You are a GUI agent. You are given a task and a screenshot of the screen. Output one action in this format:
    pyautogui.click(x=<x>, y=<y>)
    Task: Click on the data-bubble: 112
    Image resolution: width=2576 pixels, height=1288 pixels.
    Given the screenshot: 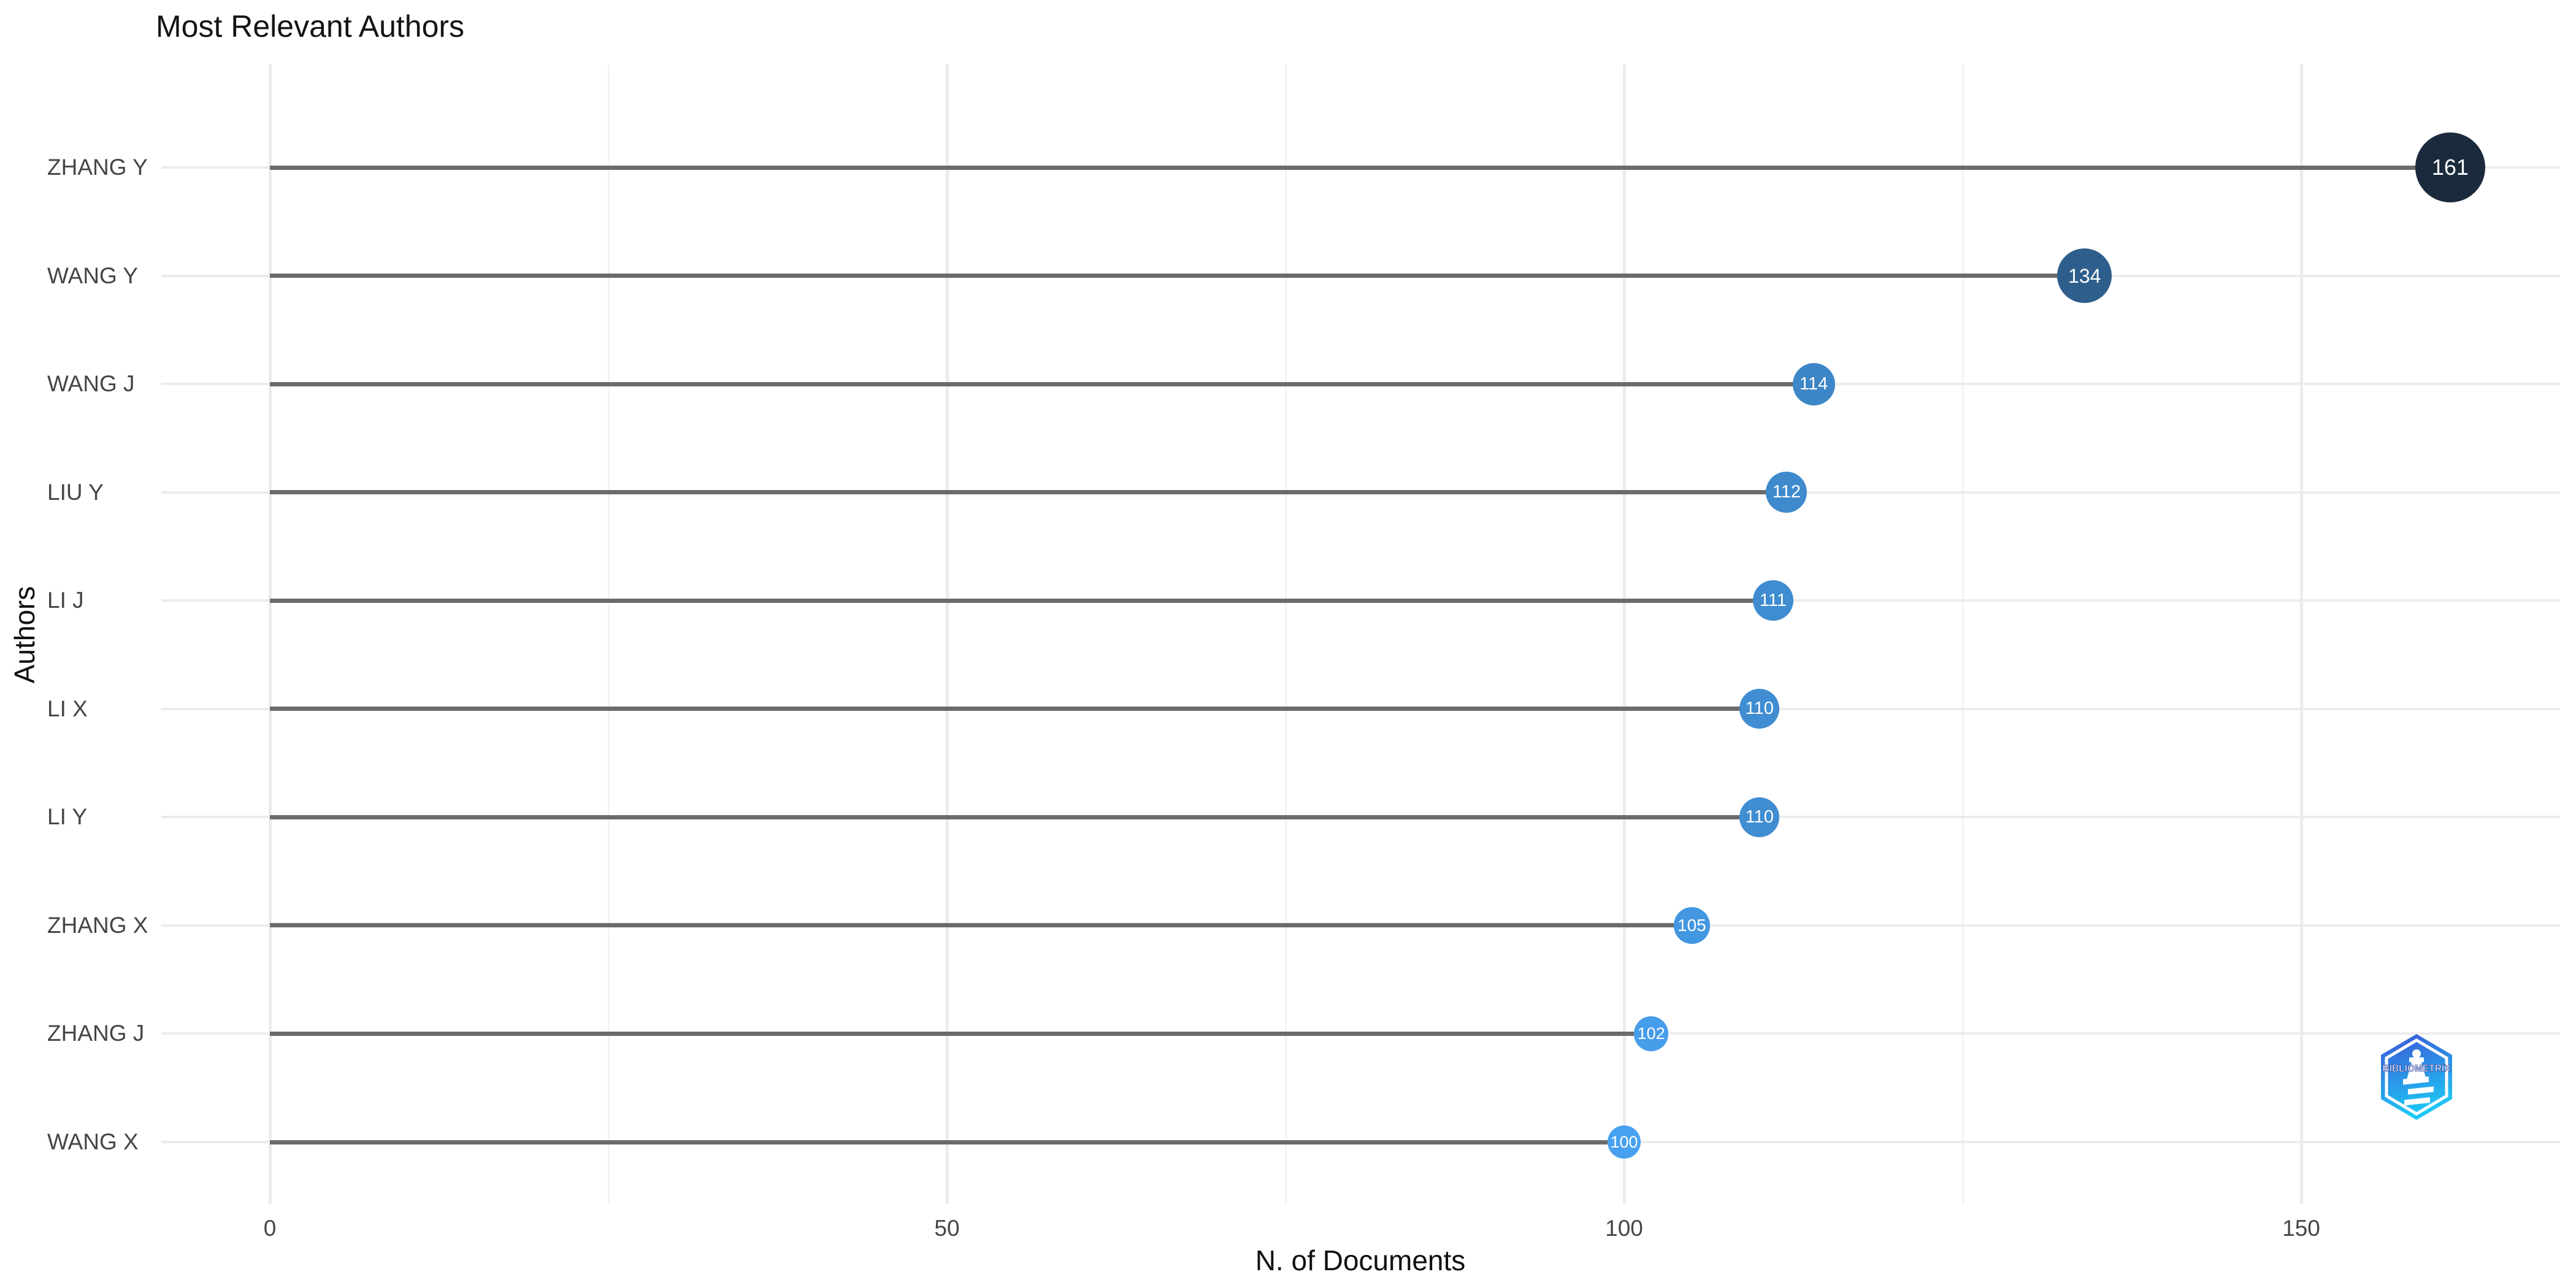 What is the action you would take?
    pyautogui.click(x=1786, y=492)
    